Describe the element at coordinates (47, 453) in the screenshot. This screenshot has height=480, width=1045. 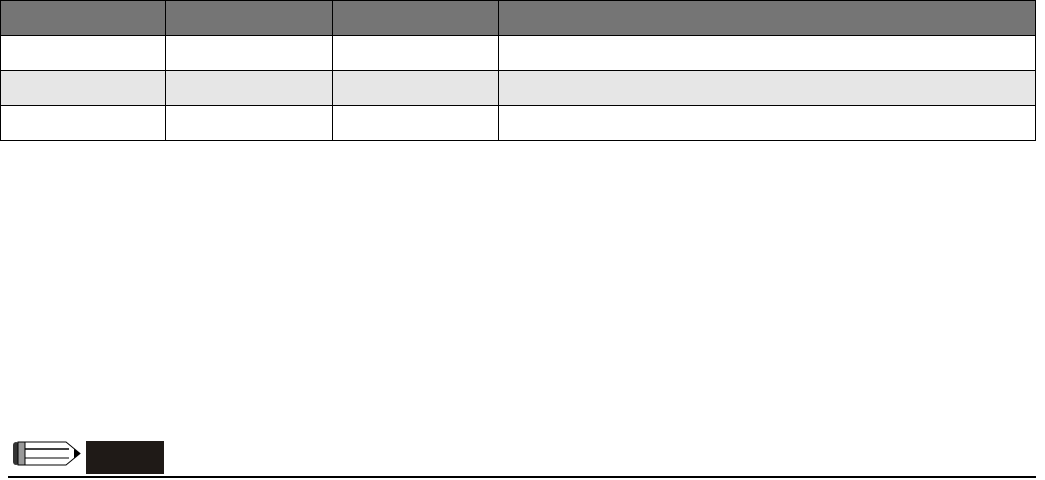
I see `pencil-icon` at that location.